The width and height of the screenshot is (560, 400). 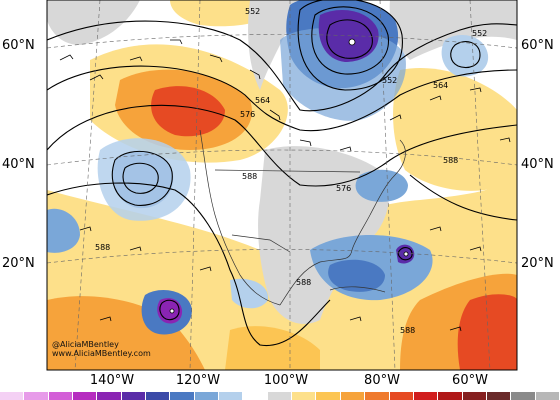 I want to click on coastline-east, so click(x=387, y=177).